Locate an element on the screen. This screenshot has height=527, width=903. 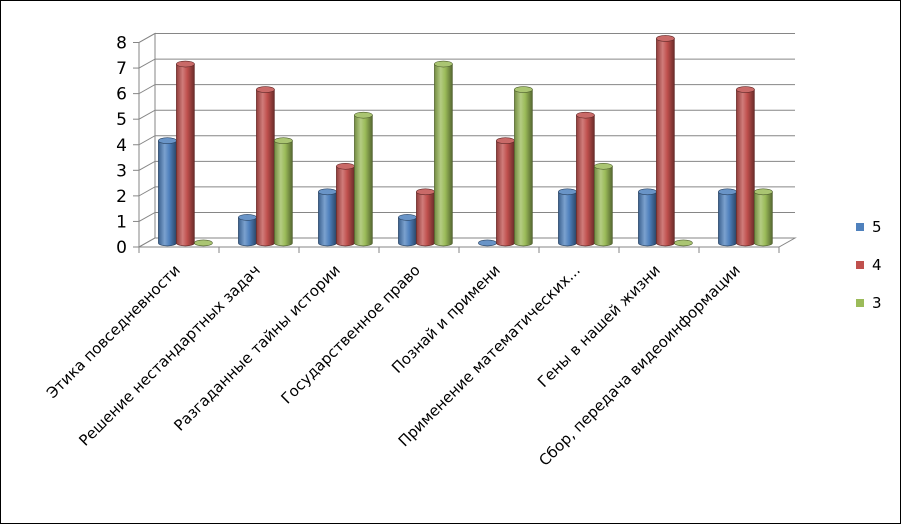
y-tick-label: 5 is located at coordinates (121, 120).